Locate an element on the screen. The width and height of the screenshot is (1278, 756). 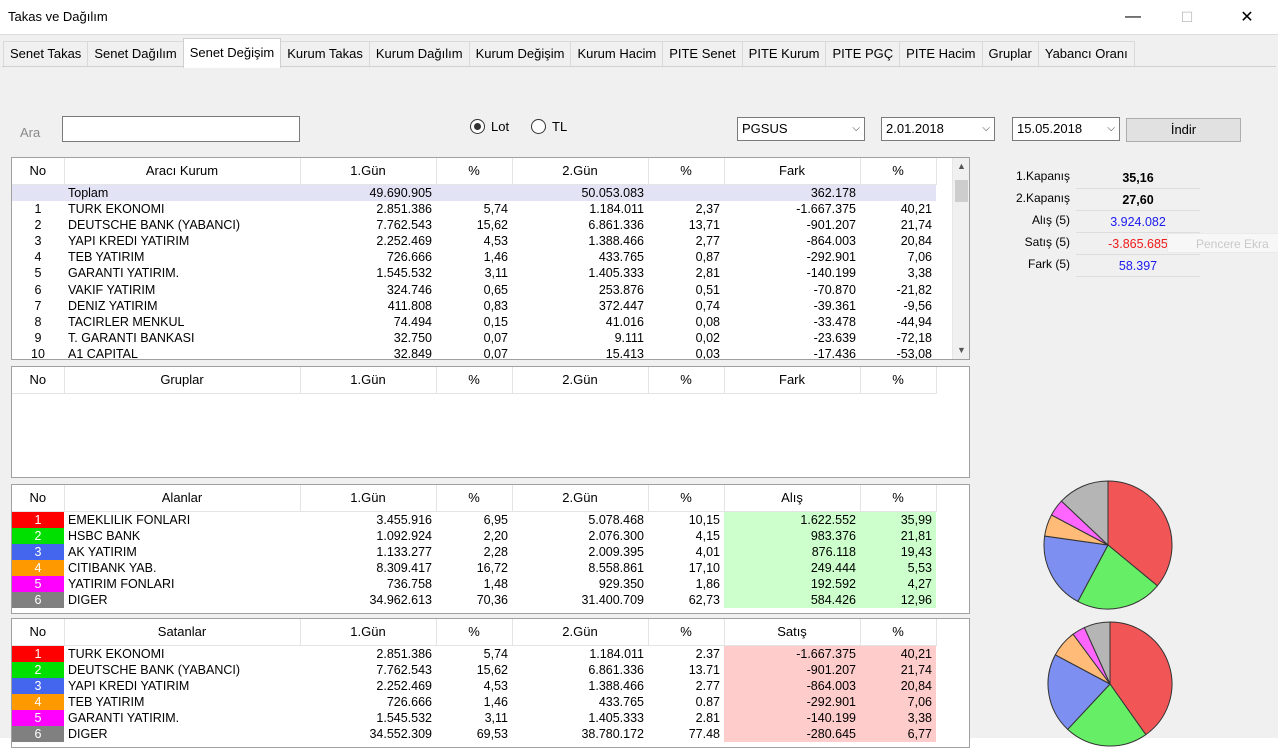
date-end-select: 15.05.2018 ⌵ is located at coordinates (1066, 129).